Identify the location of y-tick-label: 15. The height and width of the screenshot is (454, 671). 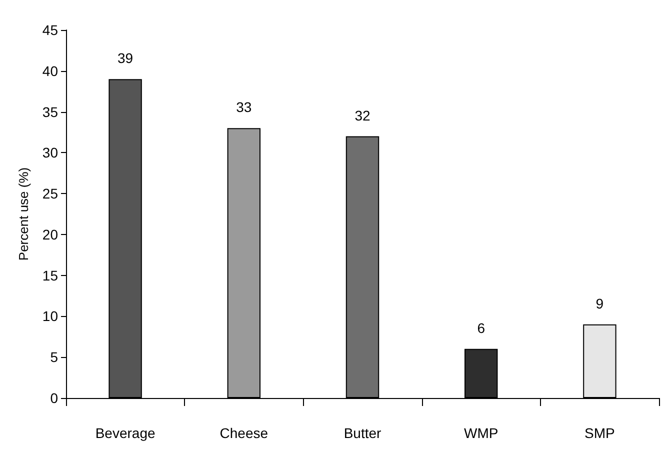
(50, 275).